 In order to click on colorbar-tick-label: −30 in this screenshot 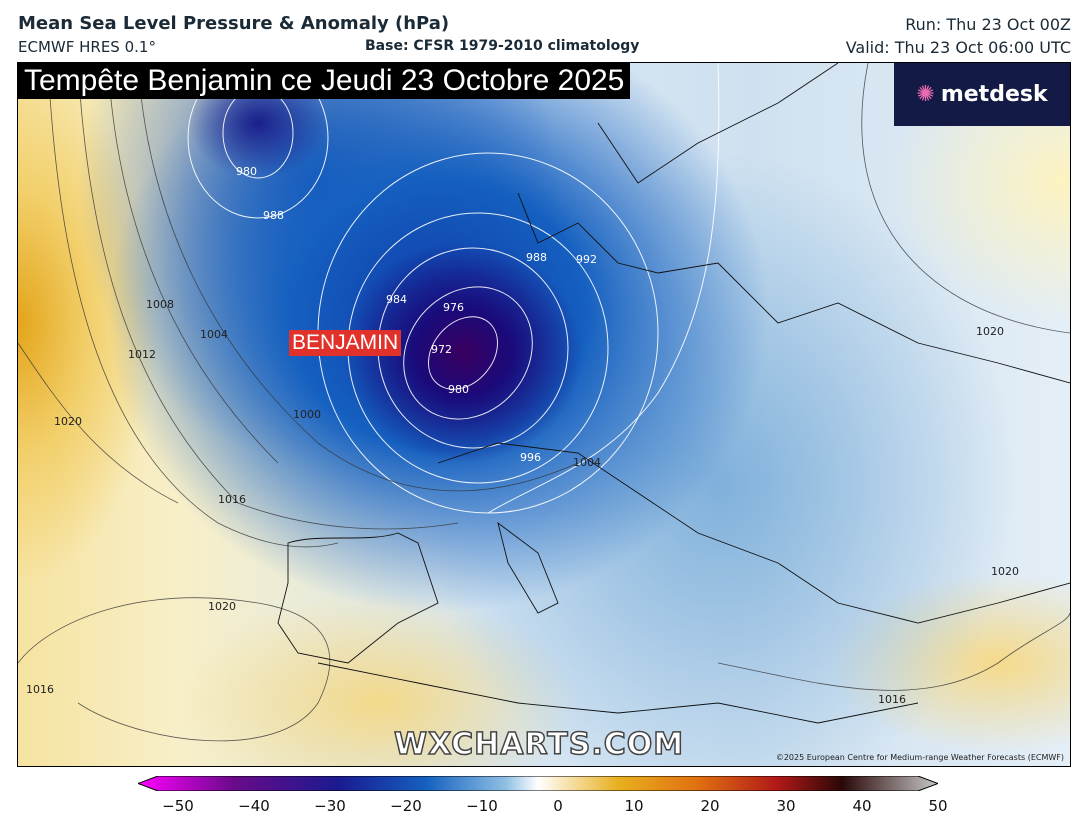, I will do `click(330, 806)`.